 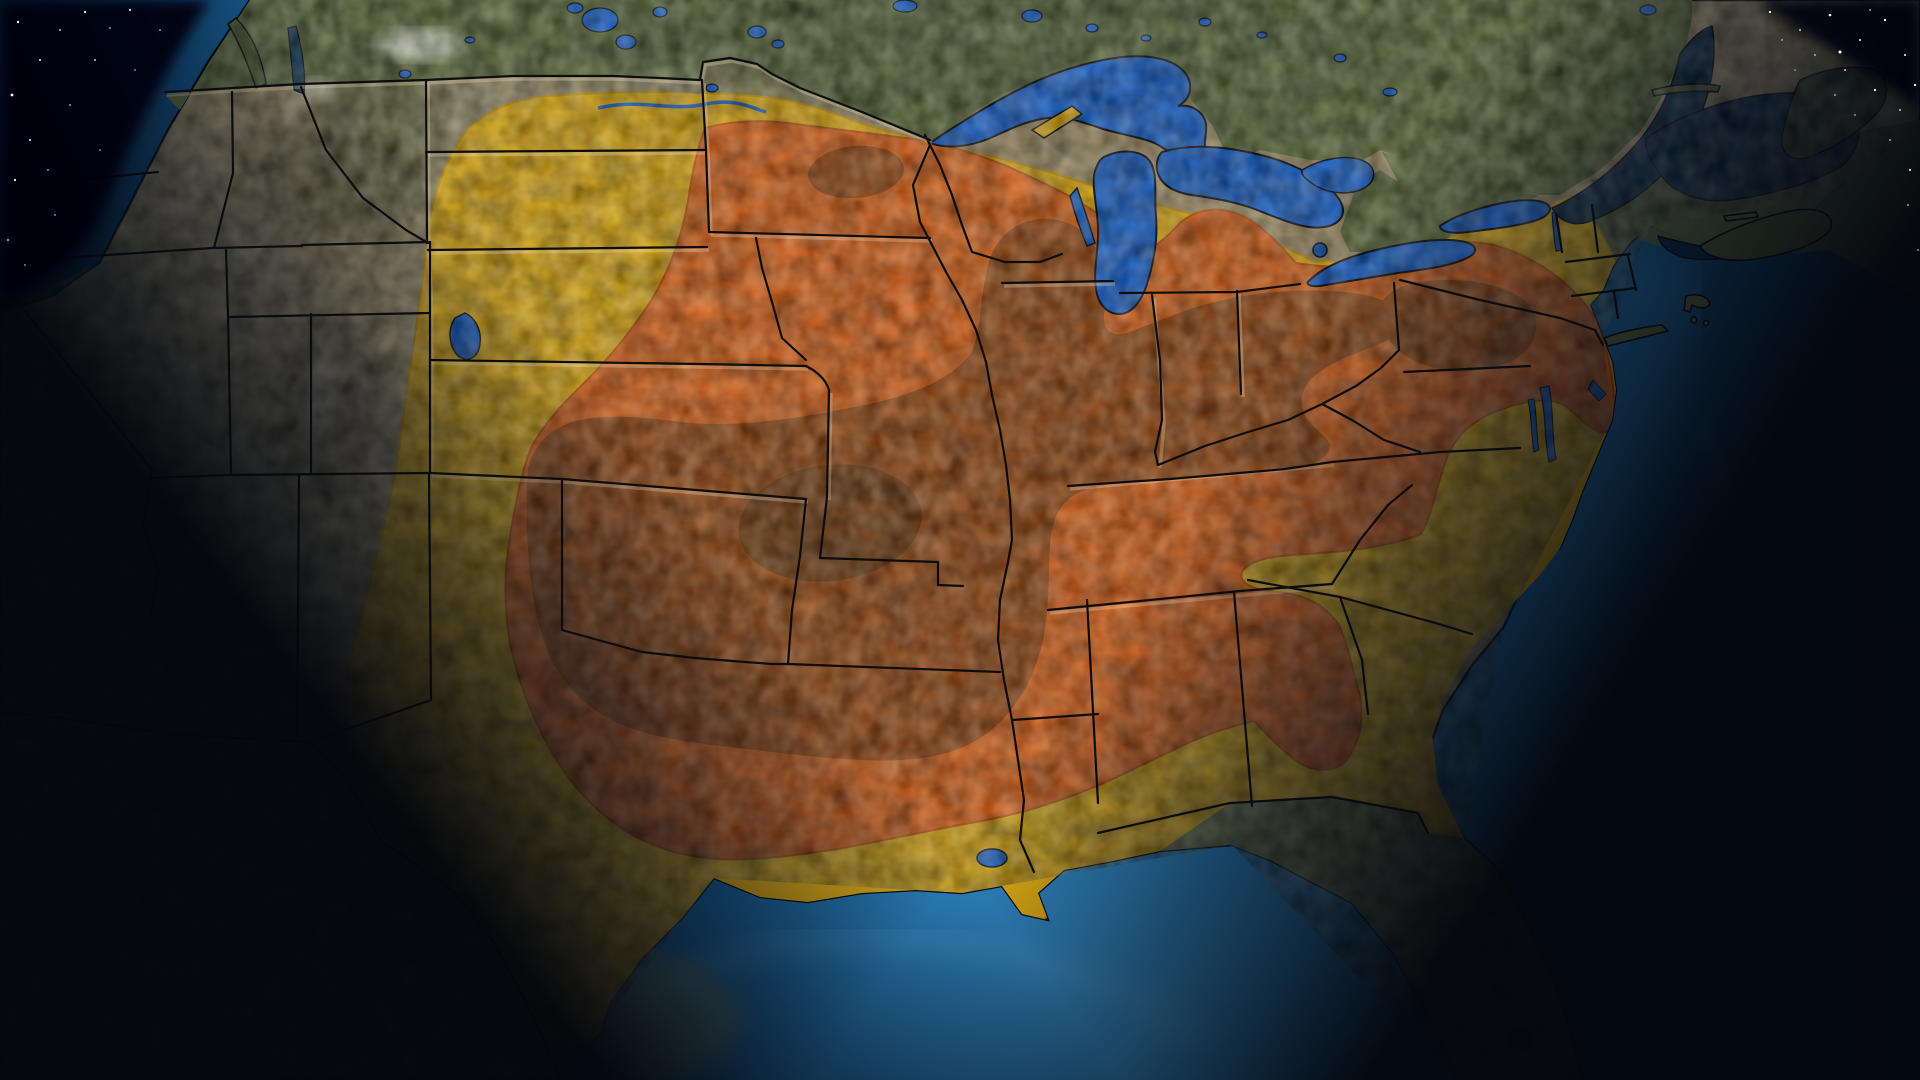 I want to click on space-northwest, so click(x=105, y=150).